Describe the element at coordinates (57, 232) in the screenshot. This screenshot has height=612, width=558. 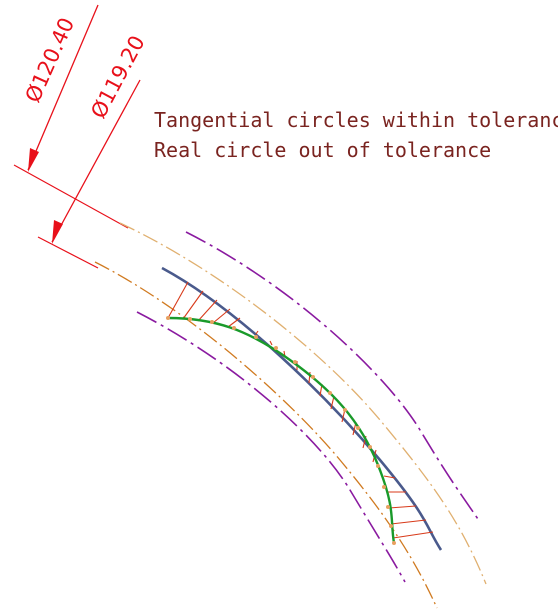
I see `inner-dimension-arrowhead` at that location.